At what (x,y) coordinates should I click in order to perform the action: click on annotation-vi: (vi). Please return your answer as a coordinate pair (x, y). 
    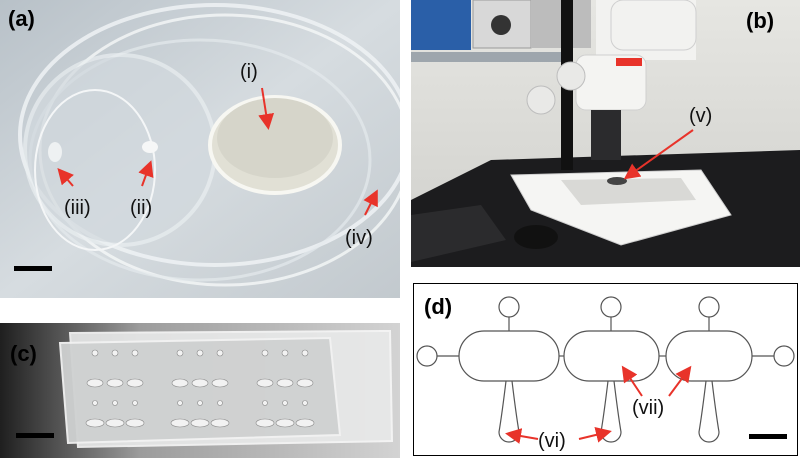
    Looking at the image, I should click on (552, 441).